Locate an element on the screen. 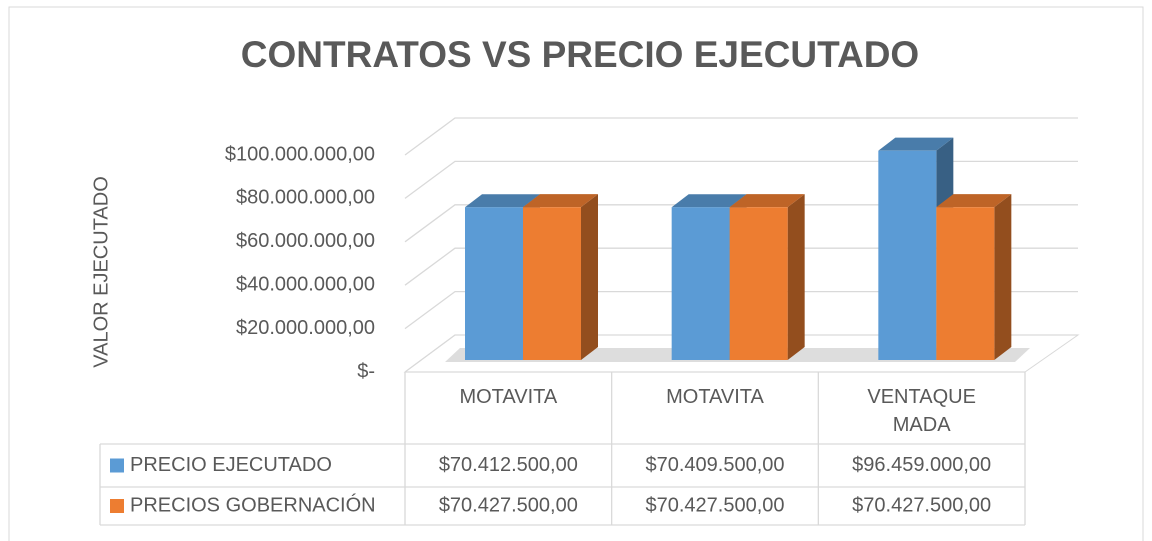  x-tick-label: VENTAQUE MADA is located at coordinates (921, 411).